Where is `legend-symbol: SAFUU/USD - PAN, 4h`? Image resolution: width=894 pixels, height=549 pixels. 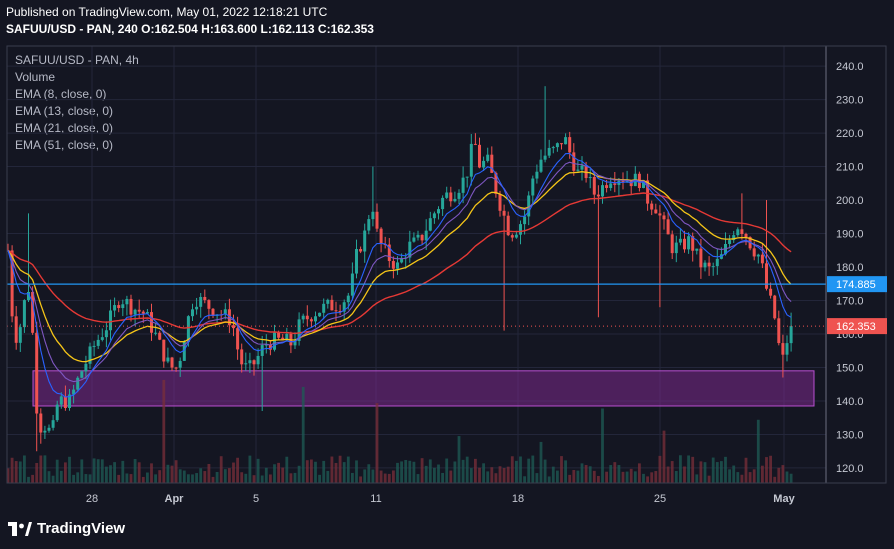
legend-symbol: SAFUU/USD - PAN, 4h is located at coordinates (77, 60).